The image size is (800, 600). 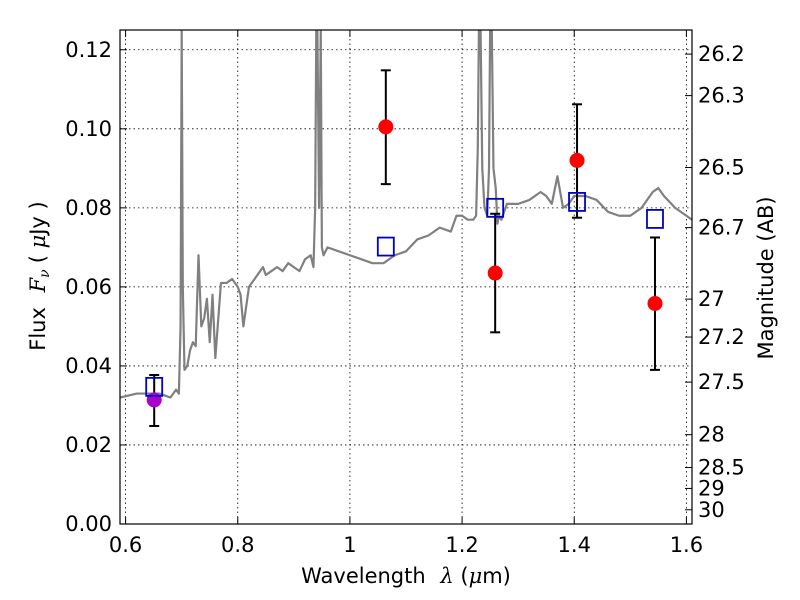 What do you see at coordinates (686, 545) in the screenshot?
I see `x-tick-label: 1.6` at bounding box center [686, 545].